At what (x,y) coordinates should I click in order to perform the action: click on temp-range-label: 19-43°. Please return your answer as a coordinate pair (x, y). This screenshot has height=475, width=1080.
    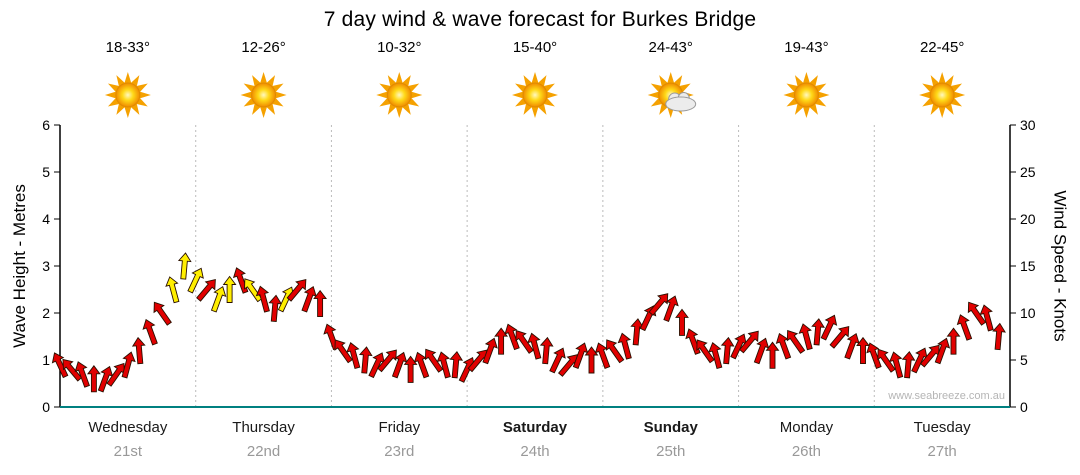
    Looking at the image, I should click on (806, 47).